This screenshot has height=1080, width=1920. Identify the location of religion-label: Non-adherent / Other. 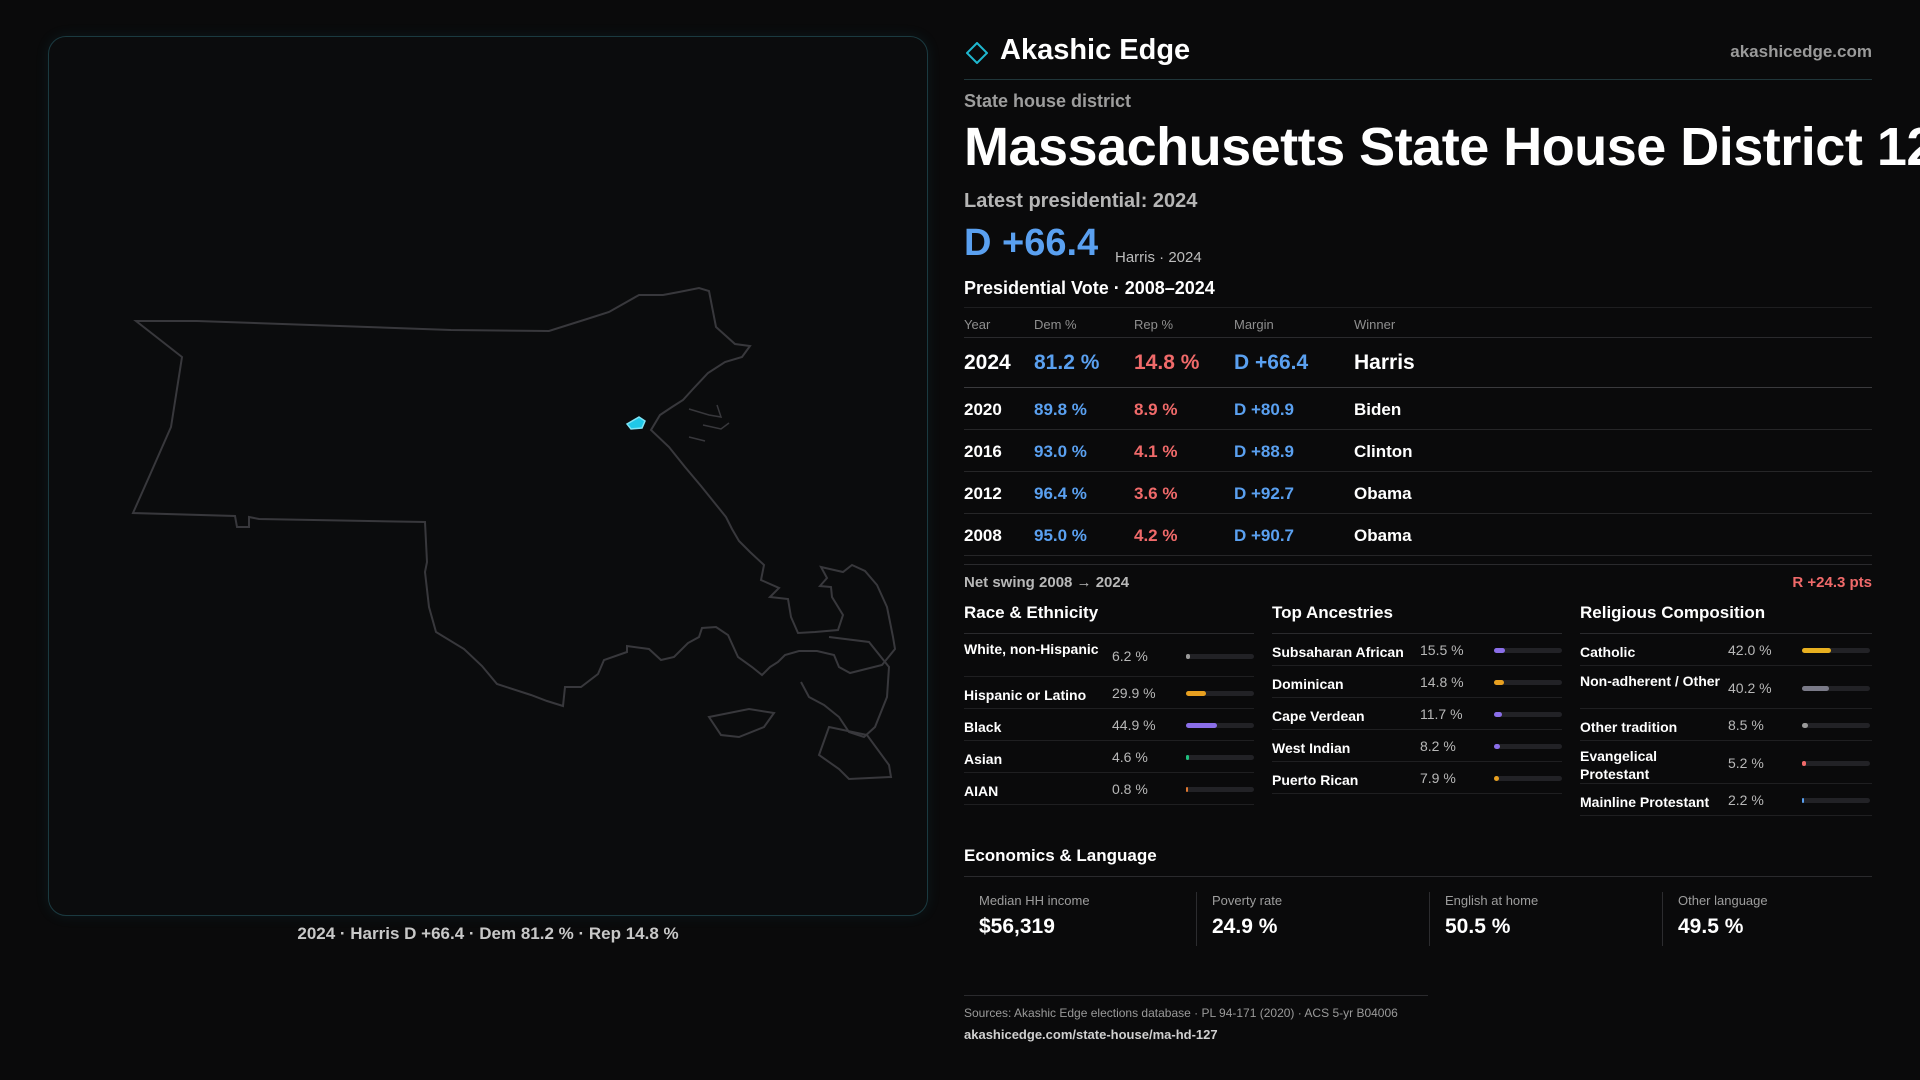
(1650, 681).